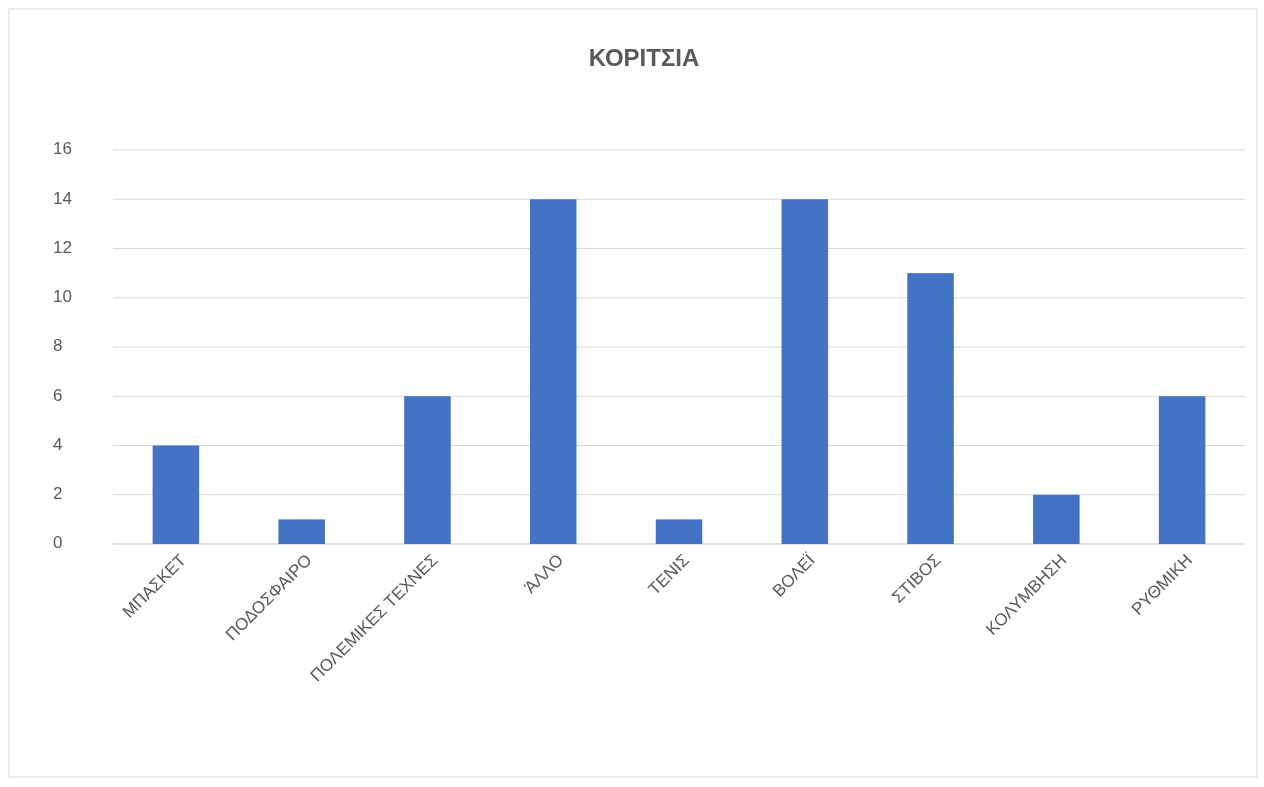 The width and height of the screenshot is (1264, 787). I want to click on y-tick-label: 8, so click(58, 346).